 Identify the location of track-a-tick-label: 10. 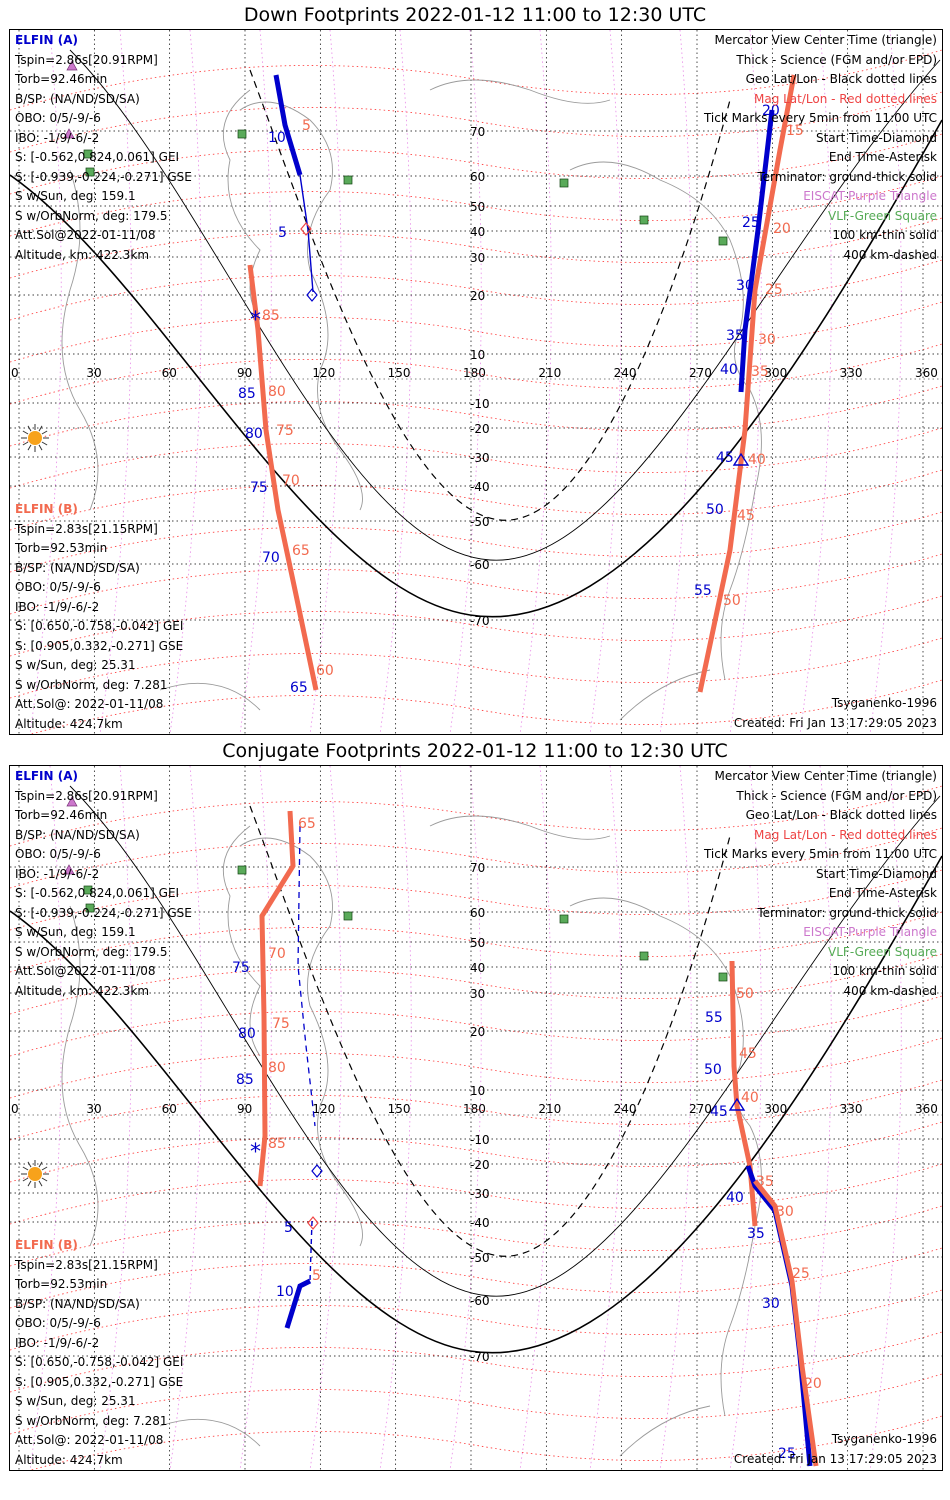
(285, 1292).